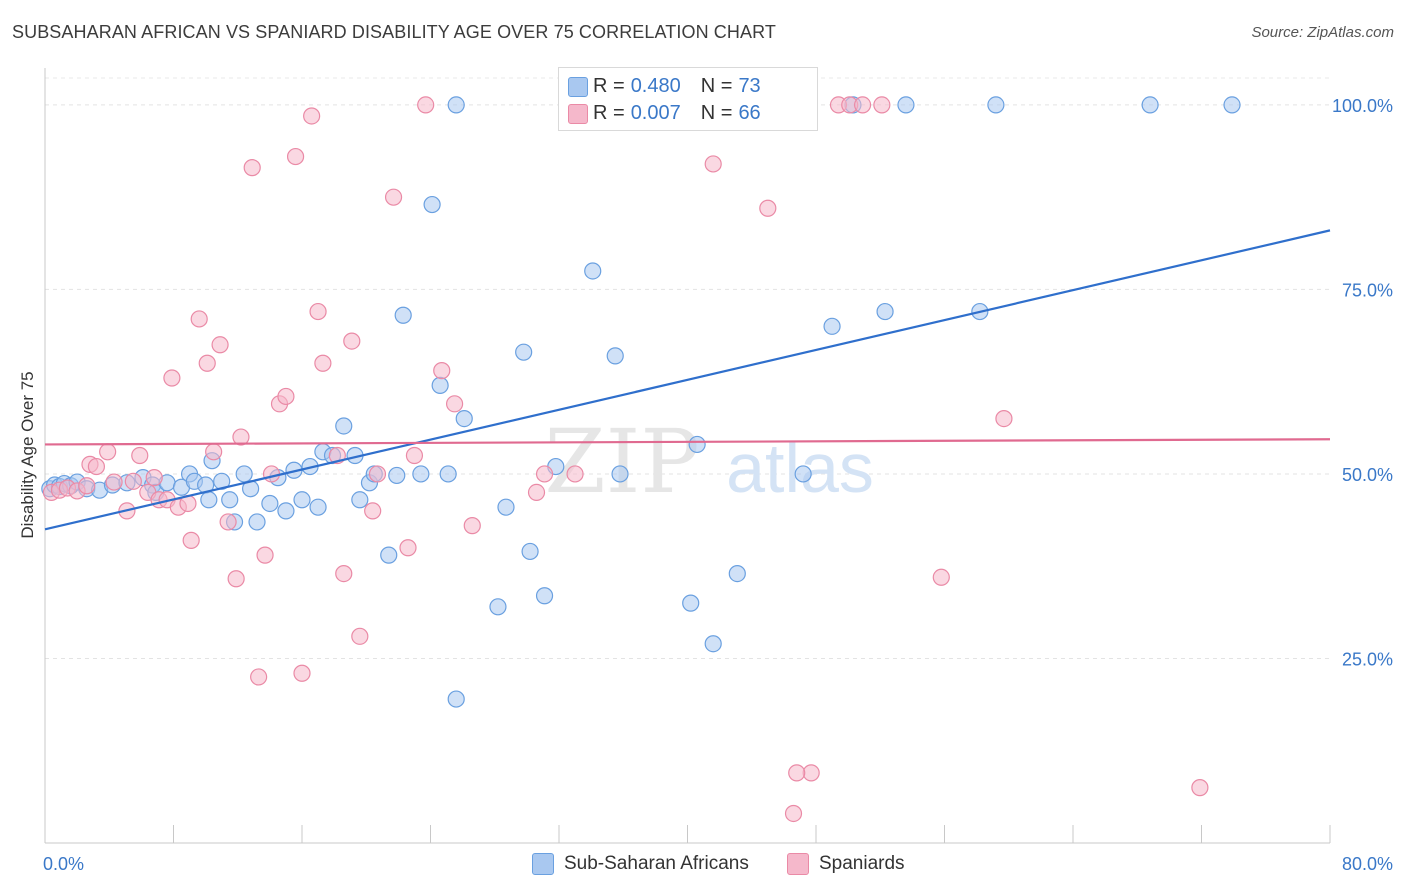 The height and width of the screenshot is (892, 1406). I want to click on watermark-zip: ZIP, so click(621, 461).